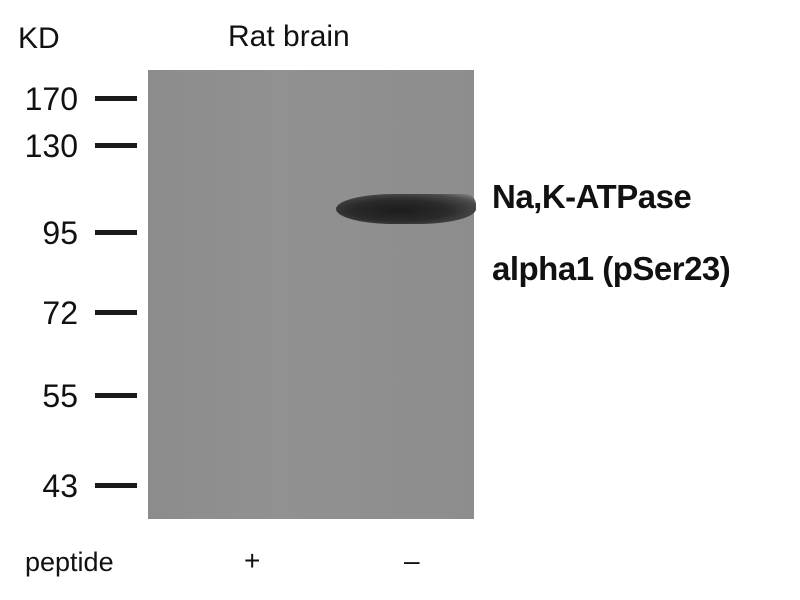 Image resolution: width=800 pixels, height=600 pixels. I want to click on units-label: KD, so click(39, 38).